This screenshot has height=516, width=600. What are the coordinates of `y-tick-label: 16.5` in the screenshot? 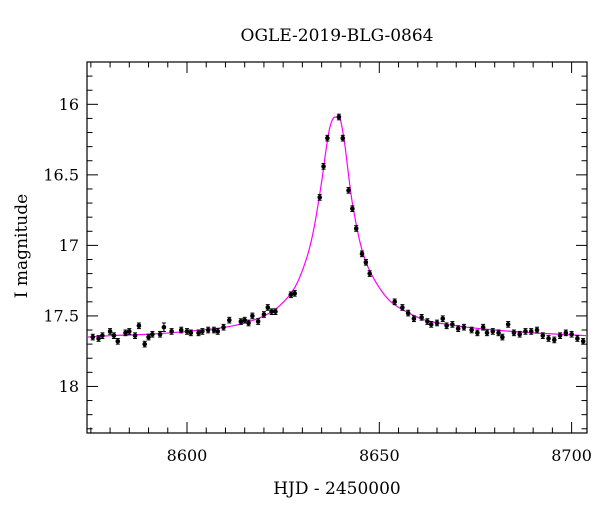 It's located at (61, 174).